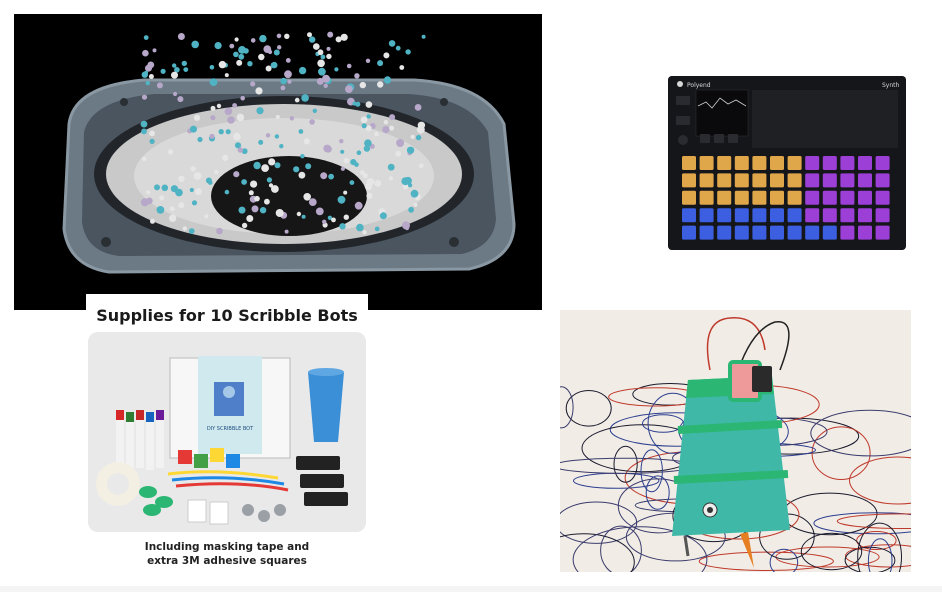 This screenshot has height=592, width=942. I want to click on polyend-synth-photo: Polyend Synth, so click(787, 163).